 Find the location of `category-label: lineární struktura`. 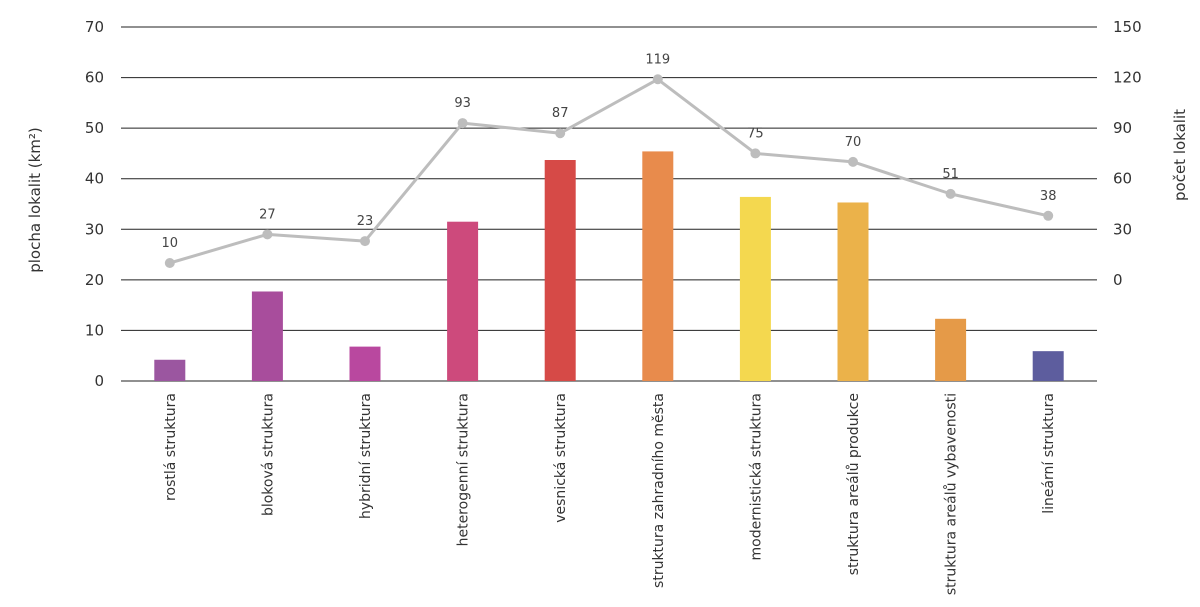

category-label: lineární struktura is located at coordinates (1049, 453).